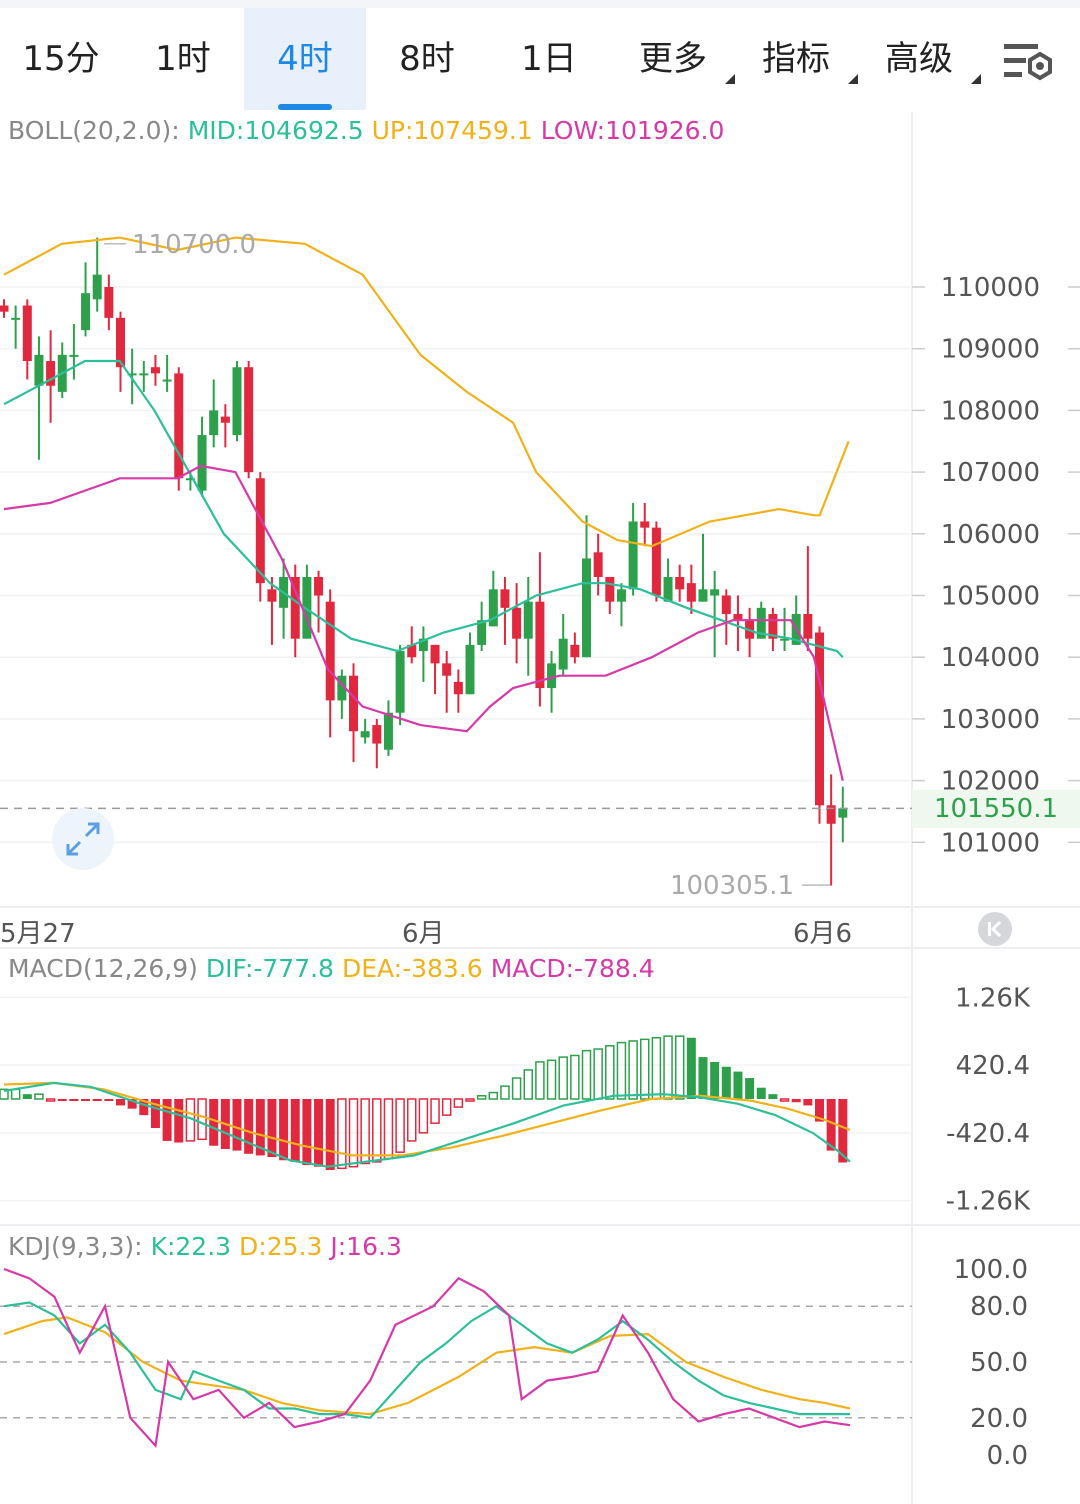 The image size is (1080, 1504). I want to click on tab-advanced-label: 高级, so click(919, 59).